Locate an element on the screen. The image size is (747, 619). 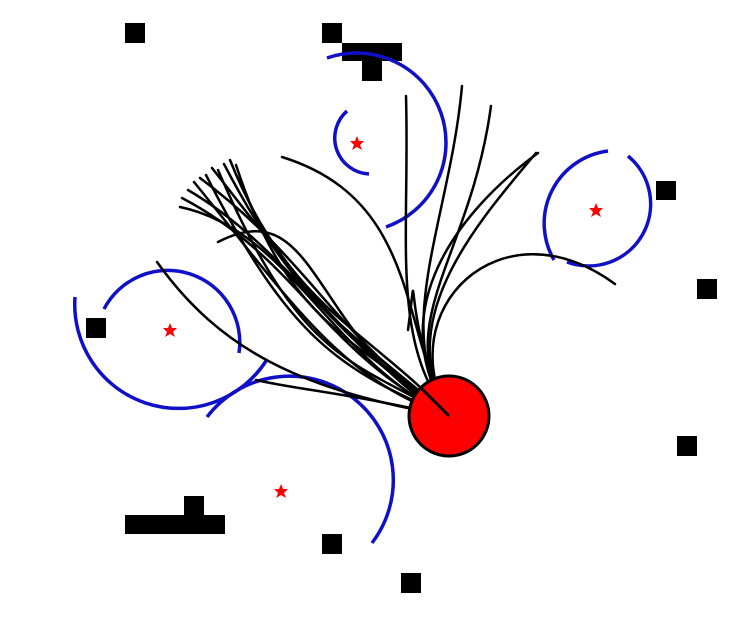
goal-arc-right-inner is located at coordinates (609, 211).